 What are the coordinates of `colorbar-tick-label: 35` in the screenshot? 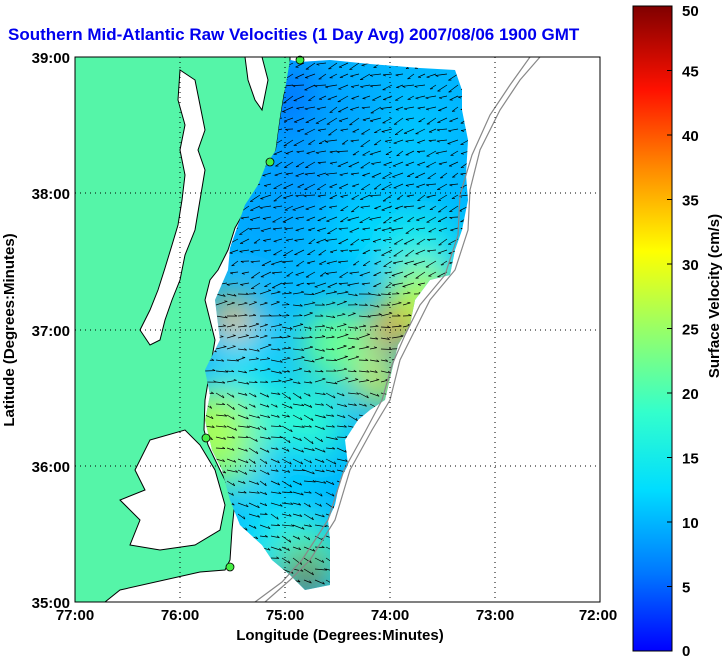 It's located at (690, 201).